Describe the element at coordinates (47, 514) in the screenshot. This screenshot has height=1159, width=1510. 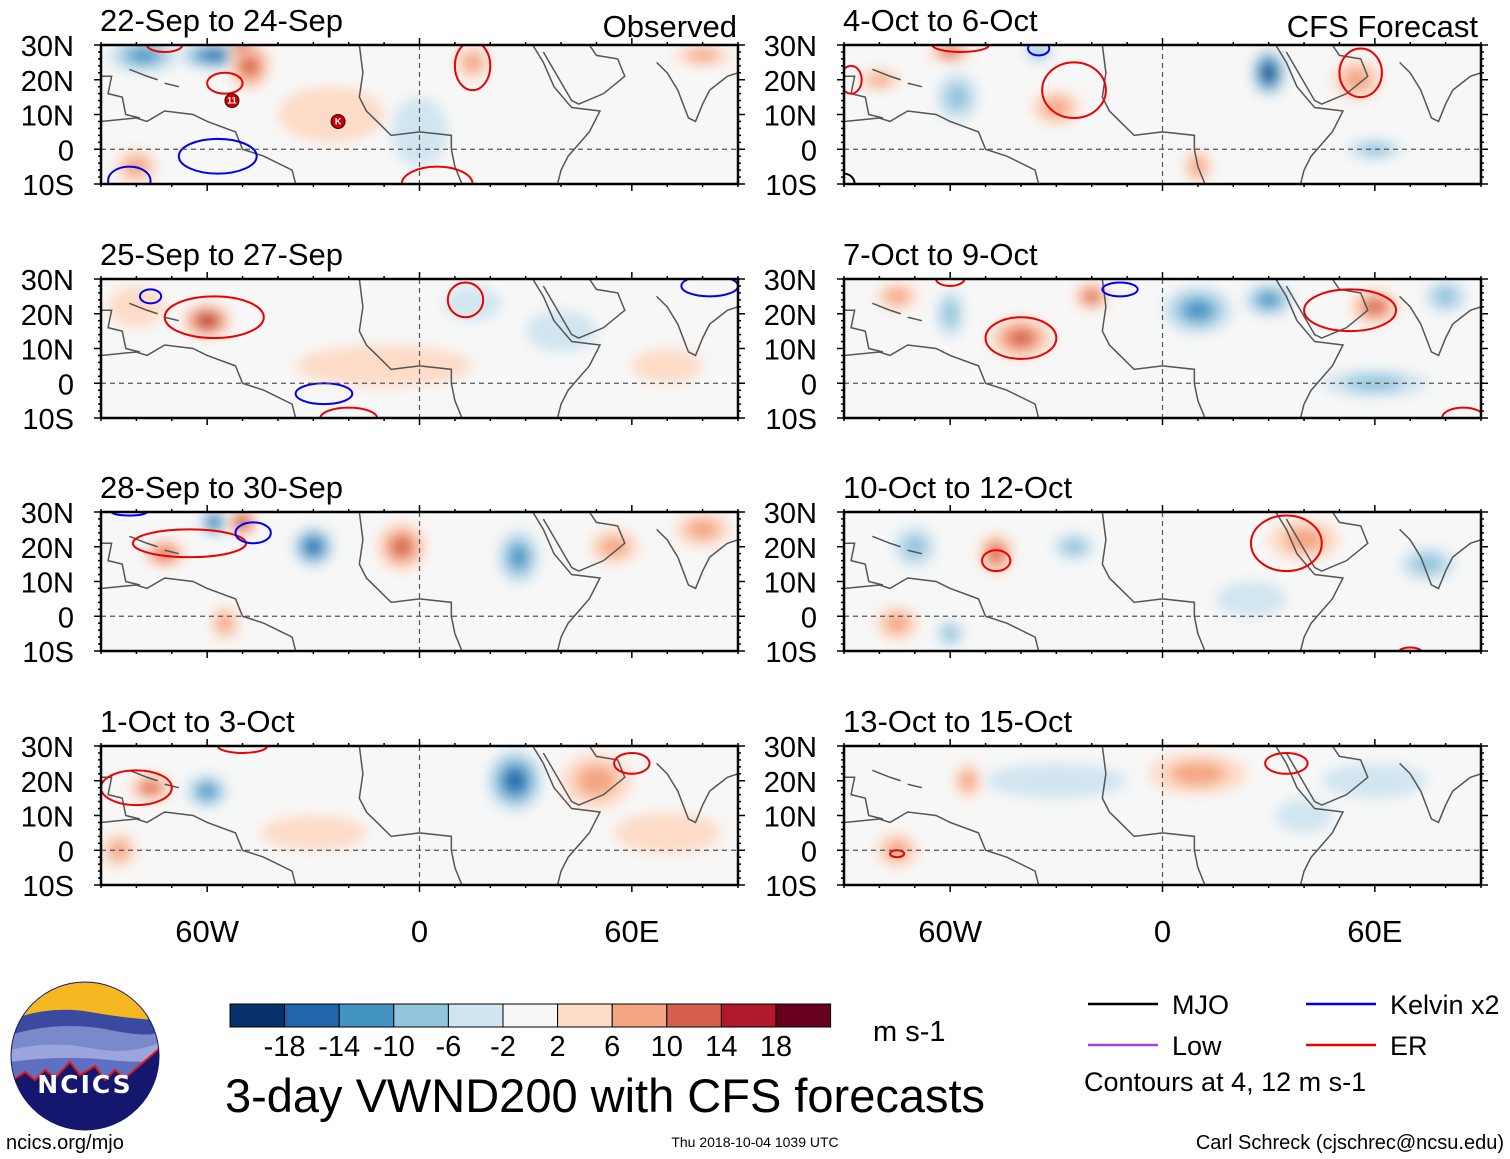
I see `y-tick-label: 30N` at that location.